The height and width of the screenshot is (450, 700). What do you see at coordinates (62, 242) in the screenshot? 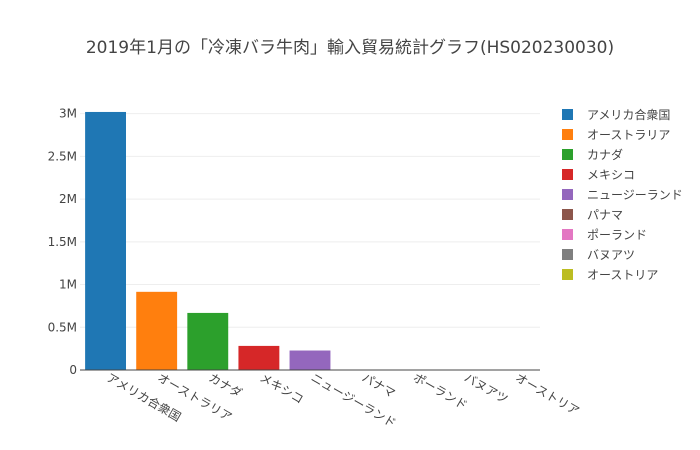
I see `y-tick-label: 1.5M` at bounding box center [62, 242].